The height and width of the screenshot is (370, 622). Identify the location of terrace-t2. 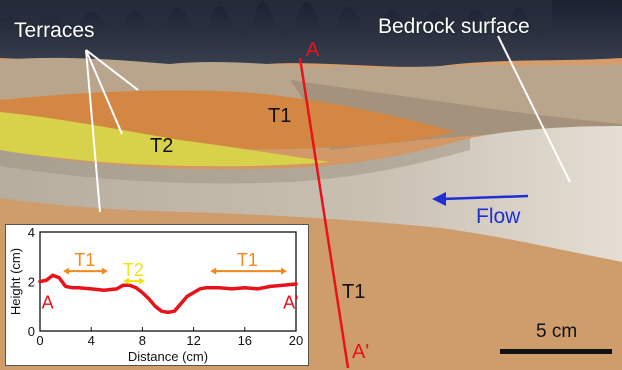
(165, 139).